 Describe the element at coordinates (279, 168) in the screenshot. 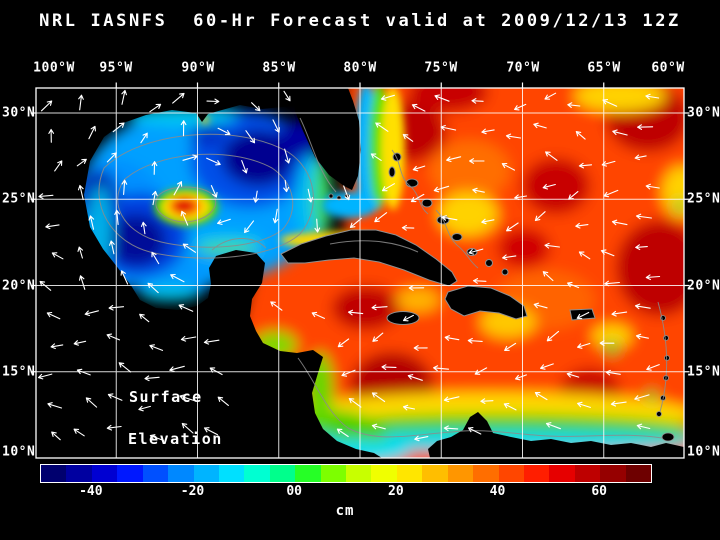

I see `ssh-field-fine` at that location.